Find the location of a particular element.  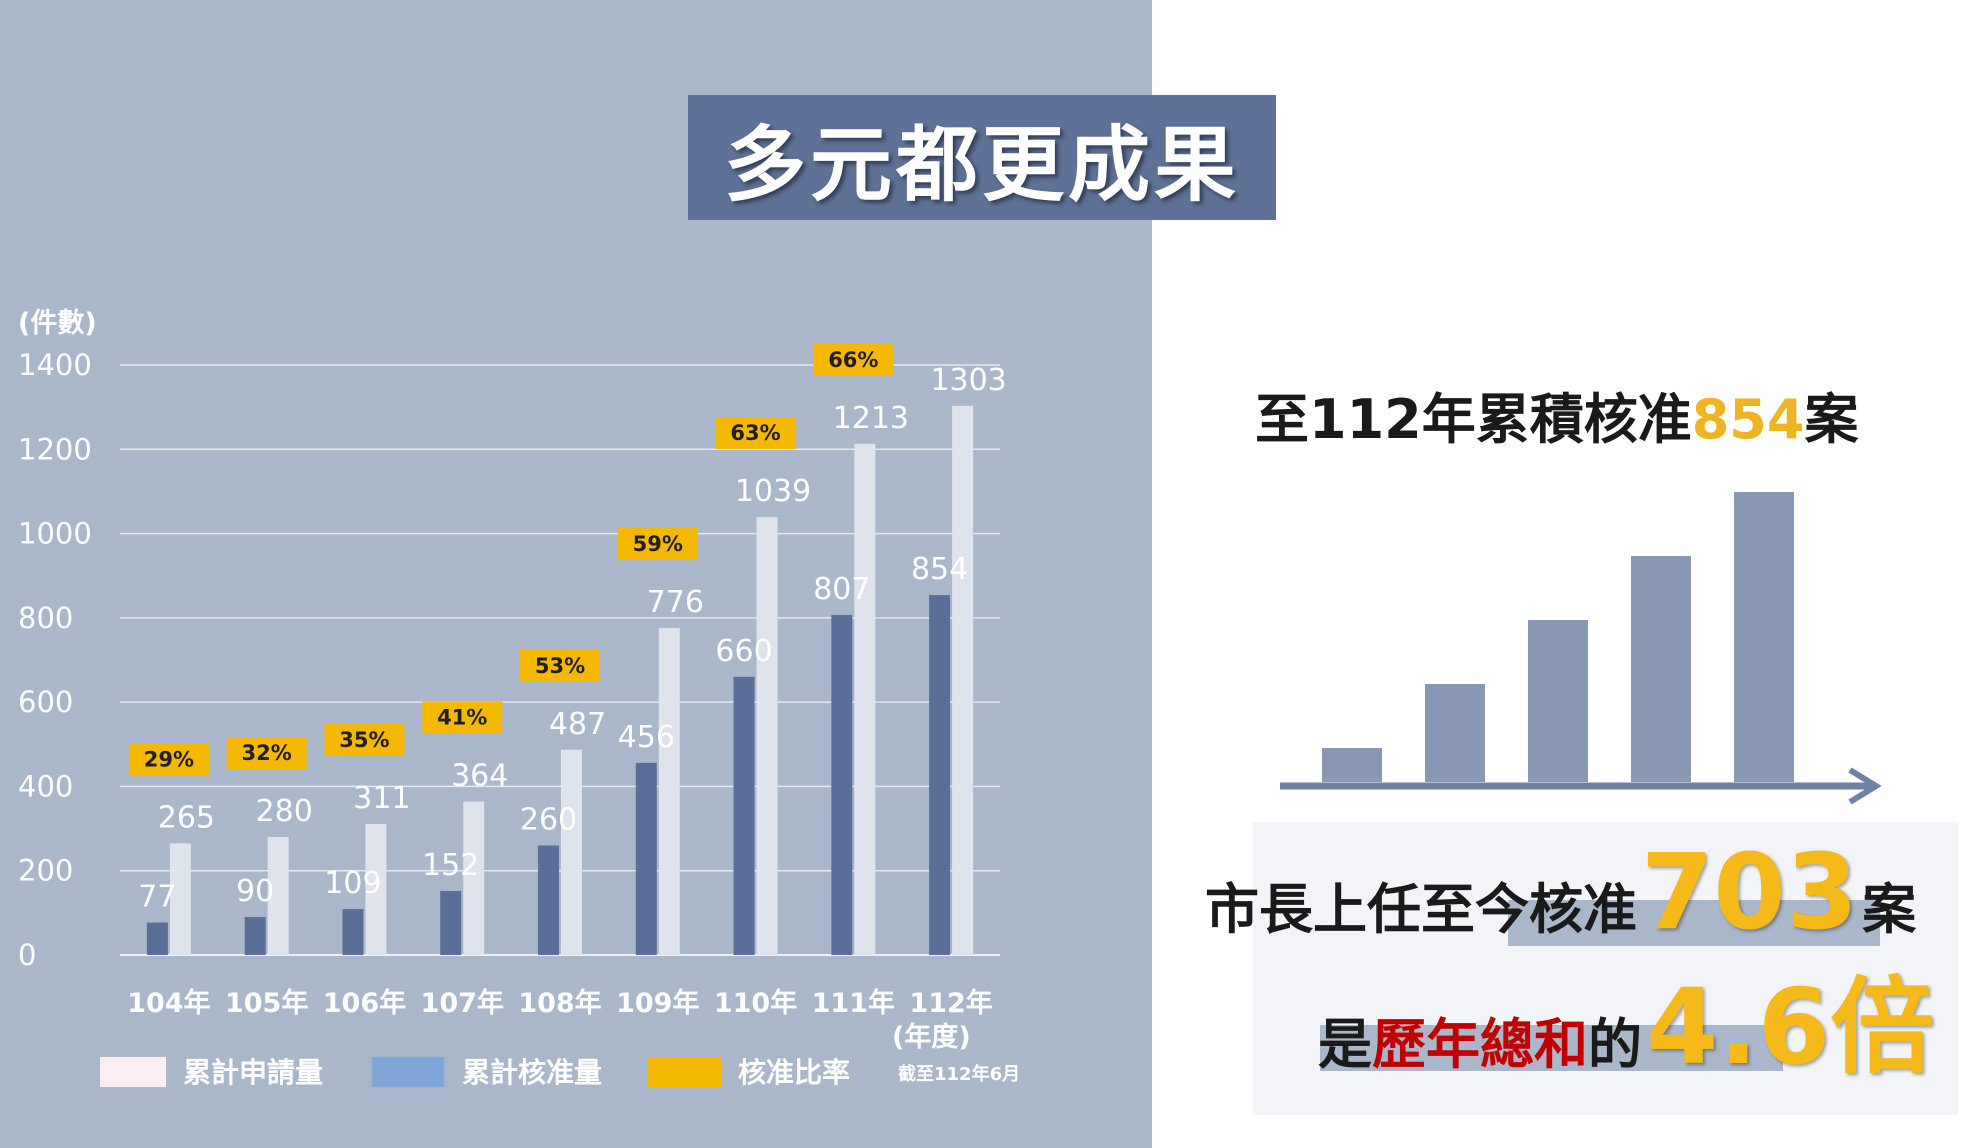

legend-swatch-approved is located at coordinates (408, 1072).